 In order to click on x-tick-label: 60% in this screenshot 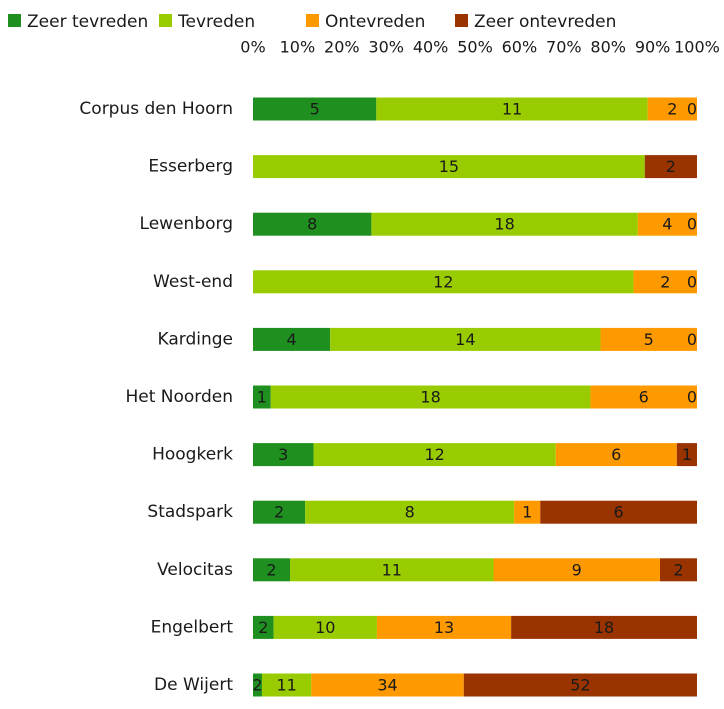, I will do `click(520, 47)`.